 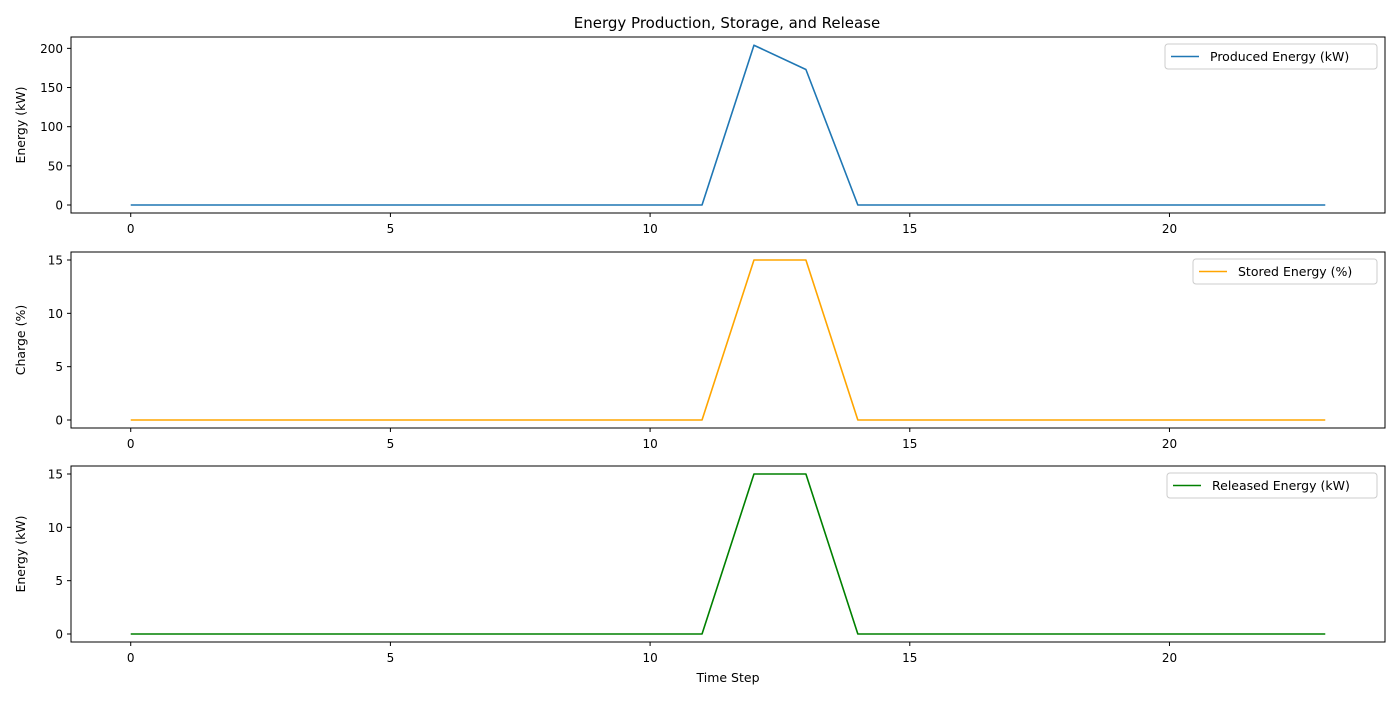 What do you see at coordinates (727, 677) in the screenshot?
I see `x-axis-label: Time Step` at bounding box center [727, 677].